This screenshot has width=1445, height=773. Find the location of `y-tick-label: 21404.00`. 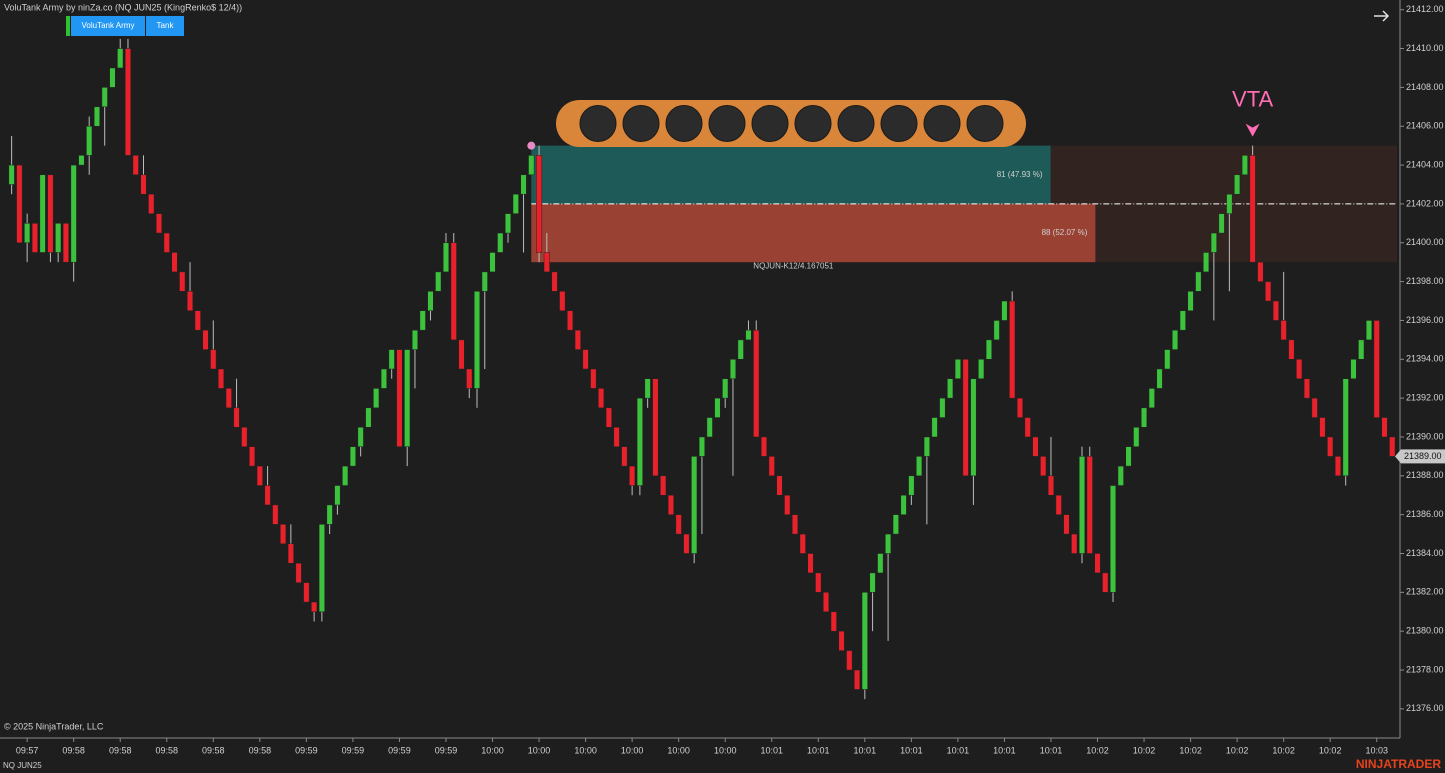

y-tick-label: 21404.00 is located at coordinates (1425, 164).